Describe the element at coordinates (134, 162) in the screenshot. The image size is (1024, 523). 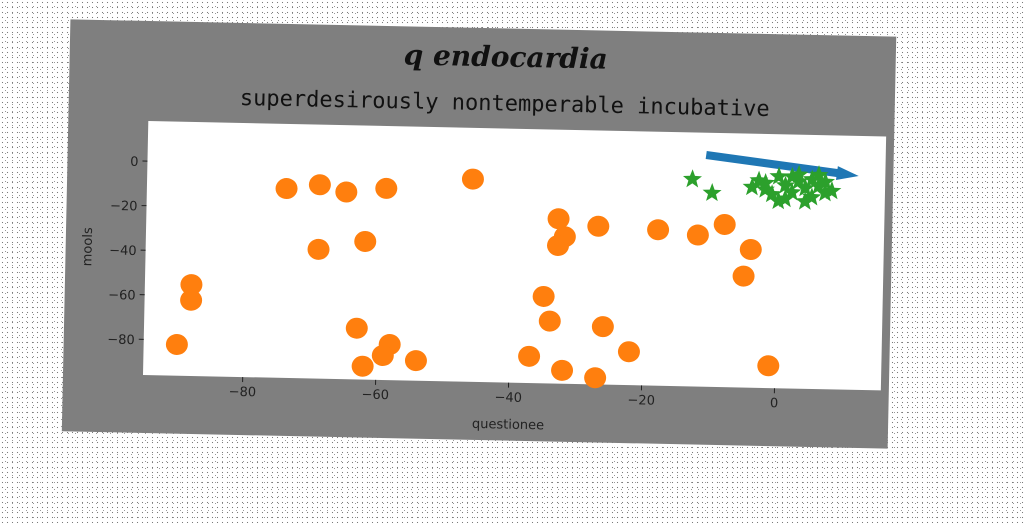
I see `y-tick-label: 0` at that location.